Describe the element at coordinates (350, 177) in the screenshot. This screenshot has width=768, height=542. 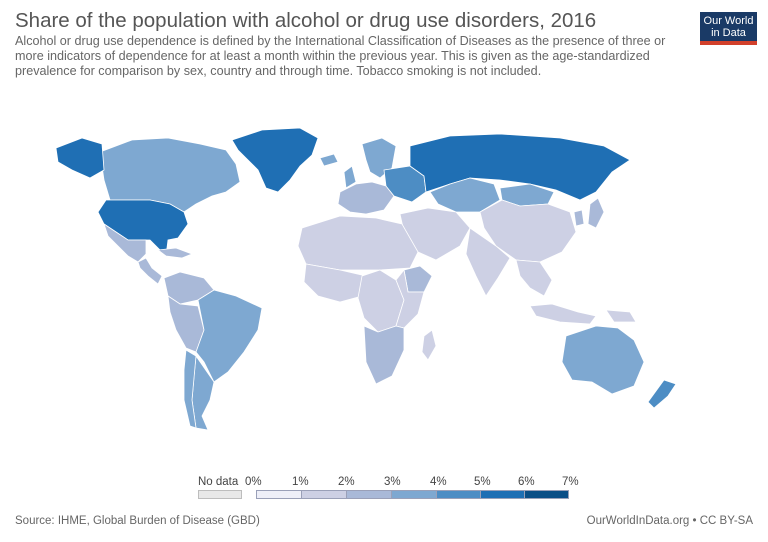
I see `map-region-uk` at that location.